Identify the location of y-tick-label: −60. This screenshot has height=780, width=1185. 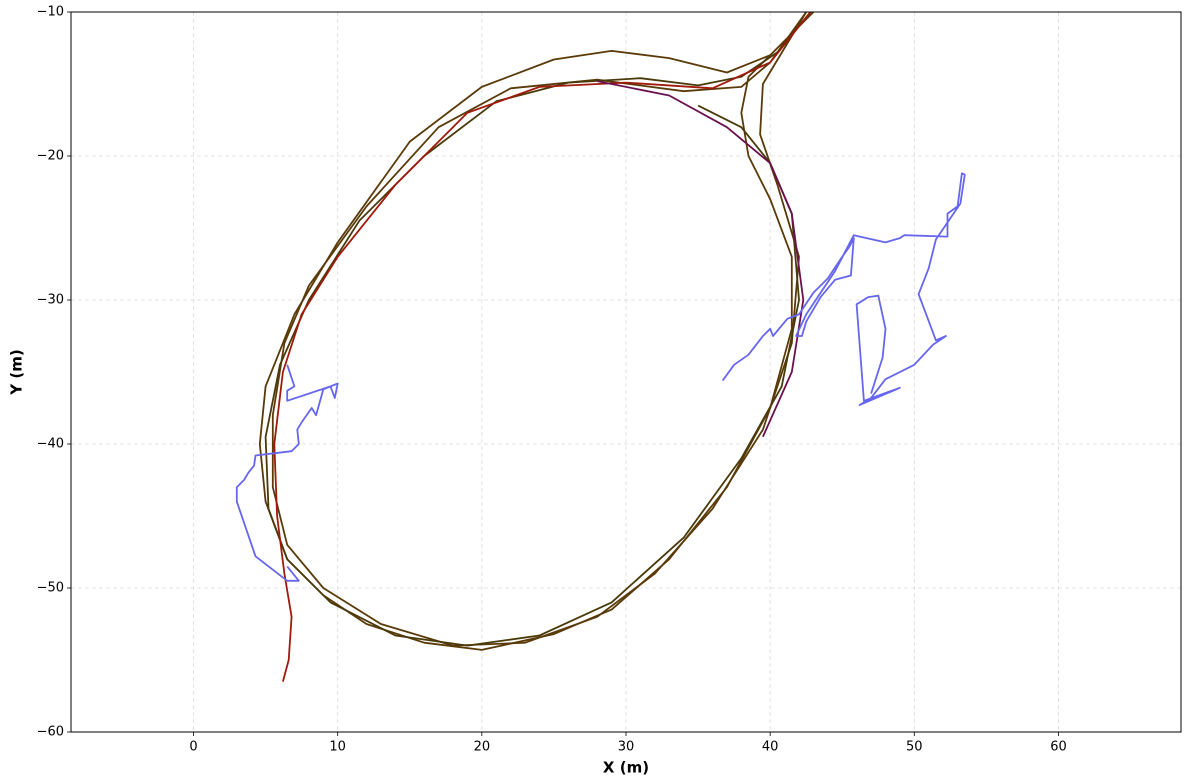
(50, 732).